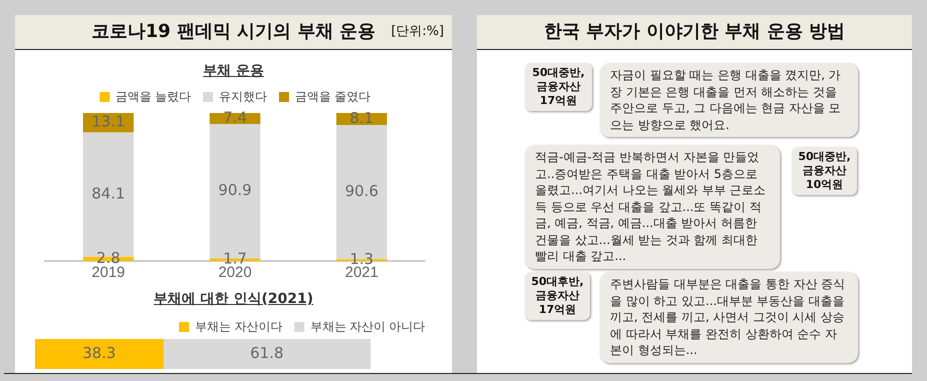 The width and height of the screenshot is (927, 381). What do you see at coordinates (154, 96) in the screenshot?
I see `legend-label: 금액을 늘렸다` at bounding box center [154, 96].